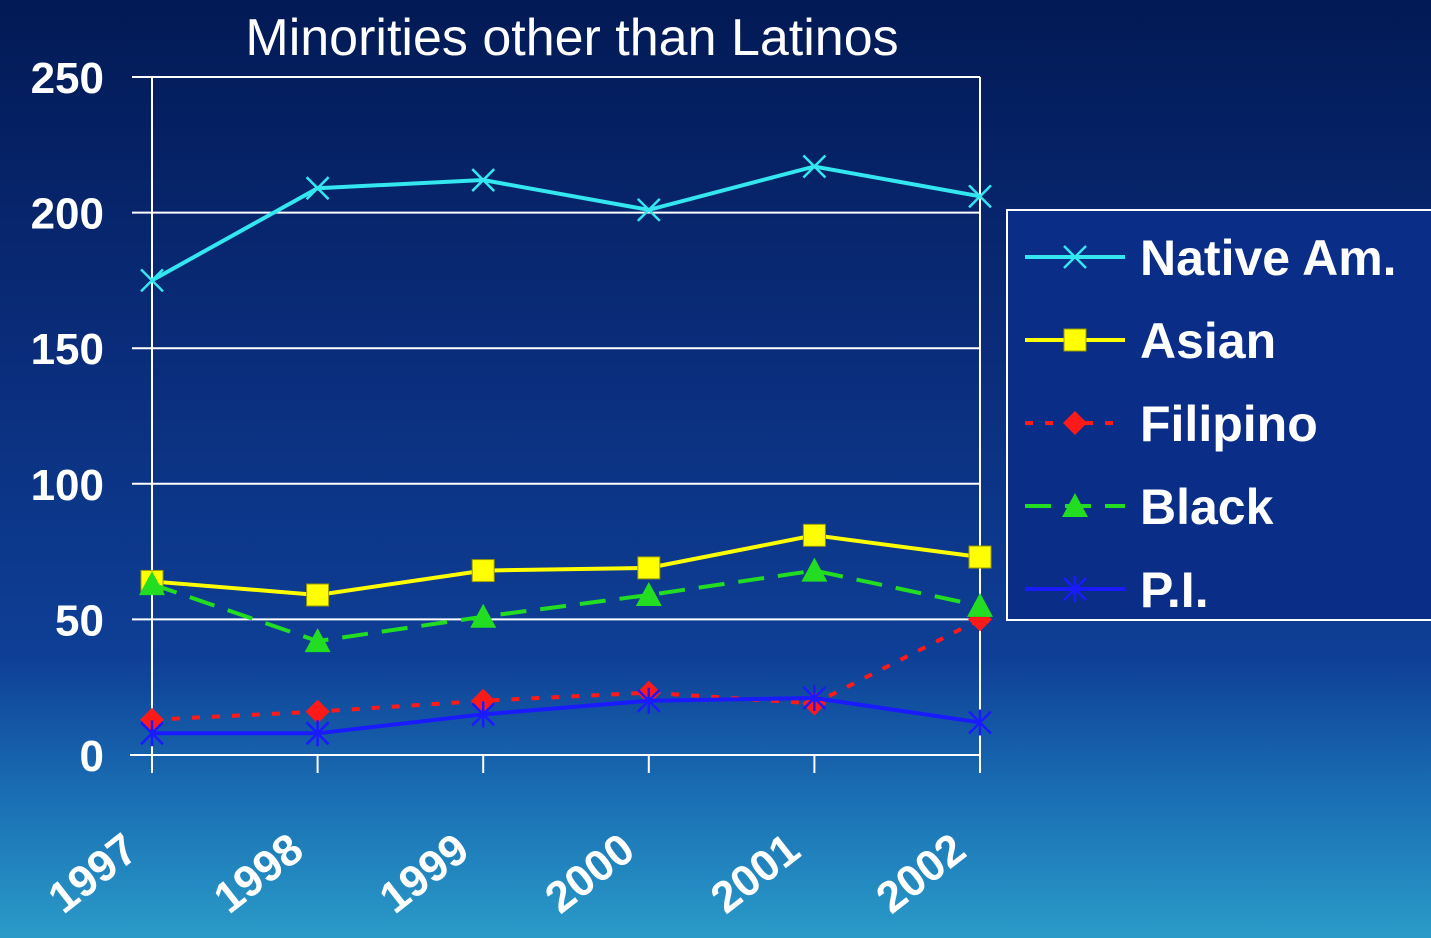  I want to click on y-tick-label: 250, so click(67, 78).